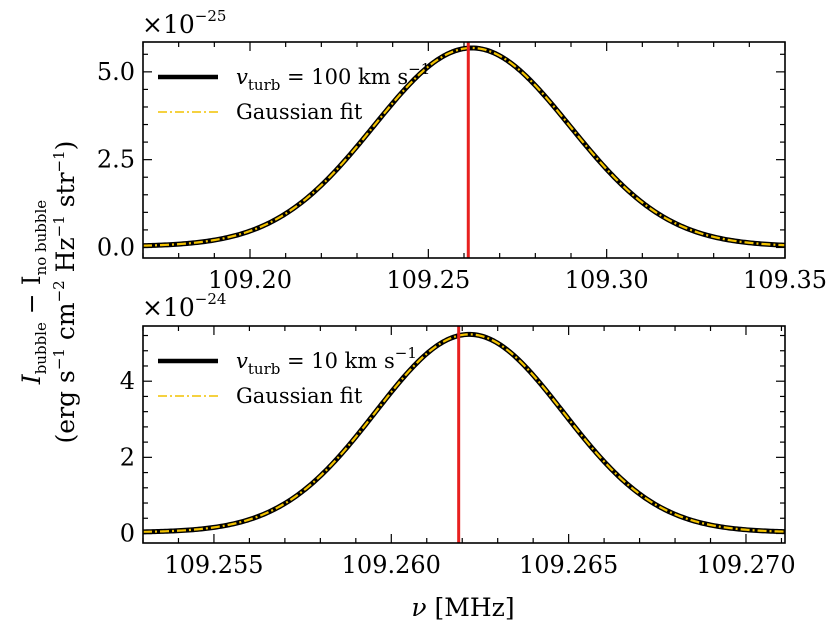 This screenshot has width=829, height=637. What do you see at coordinates (333, 77) in the screenshot?
I see `top-legend-entry-vturb: vturb = 100 km s−1` at bounding box center [333, 77].